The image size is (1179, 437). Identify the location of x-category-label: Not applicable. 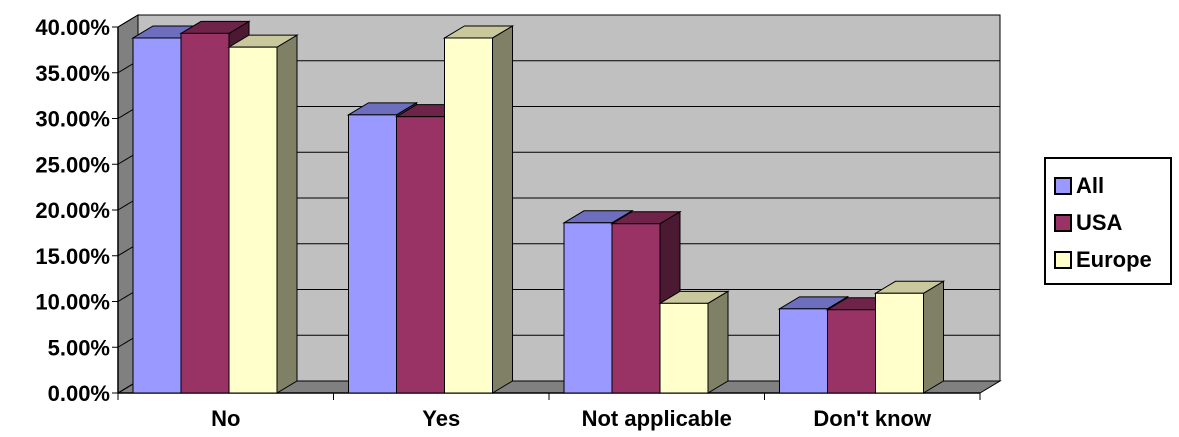
(657, 418).